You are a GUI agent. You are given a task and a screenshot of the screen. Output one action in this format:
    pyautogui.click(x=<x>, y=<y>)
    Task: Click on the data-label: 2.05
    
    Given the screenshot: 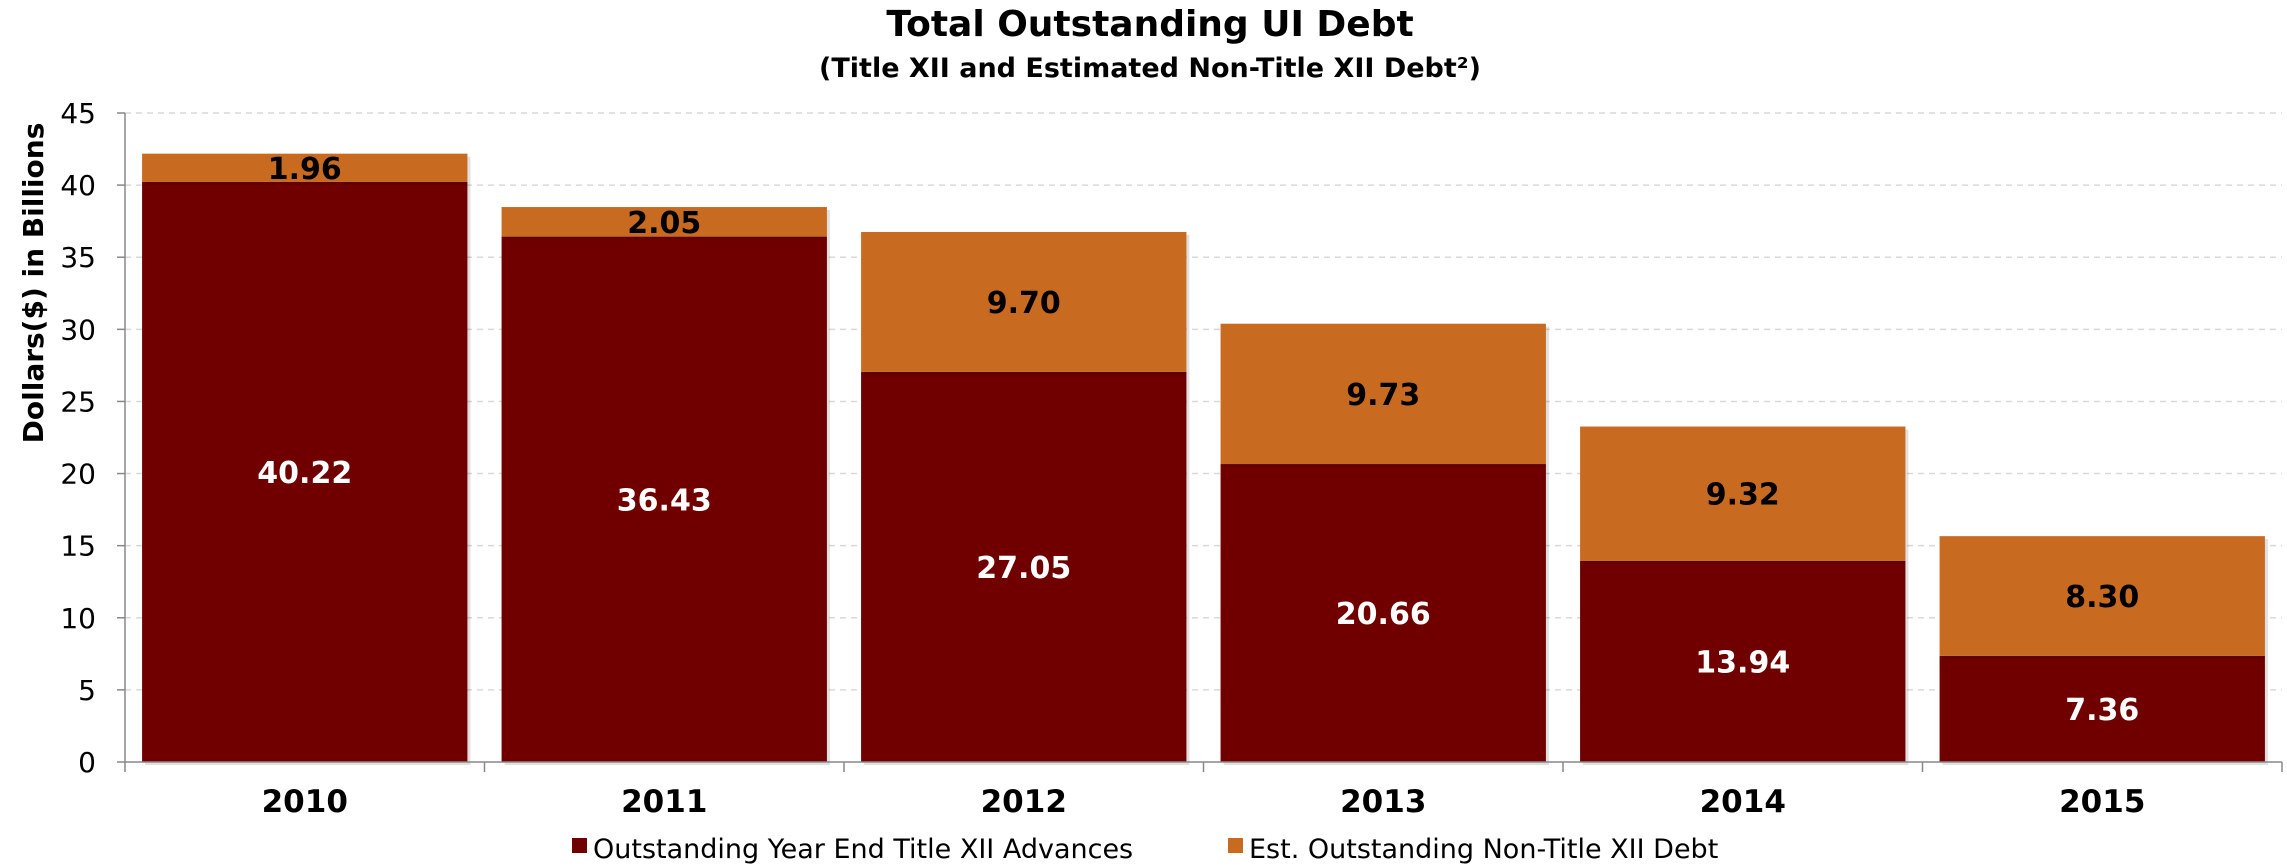 What is the action you would take?
    pyautogui.click(x=664, y=223)
    